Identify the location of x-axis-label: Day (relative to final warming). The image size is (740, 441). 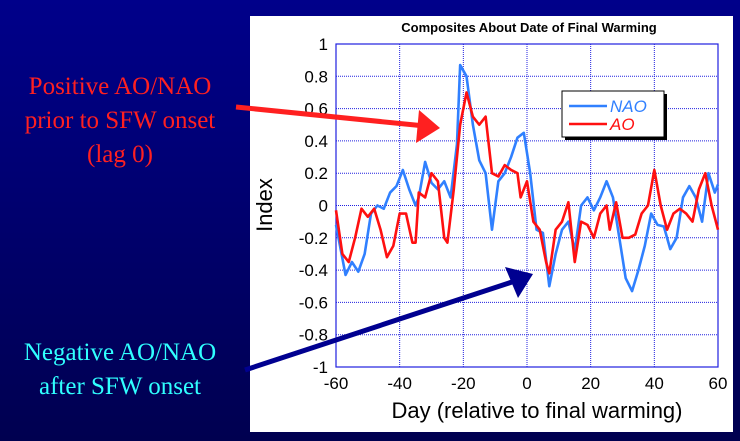
(537, 410).